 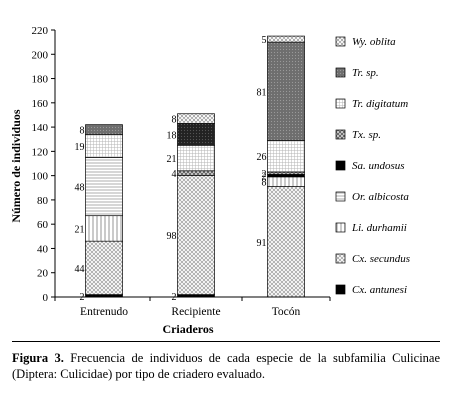 I want to click on legend-label: Li. durhamii, so click(x=379, y=228).